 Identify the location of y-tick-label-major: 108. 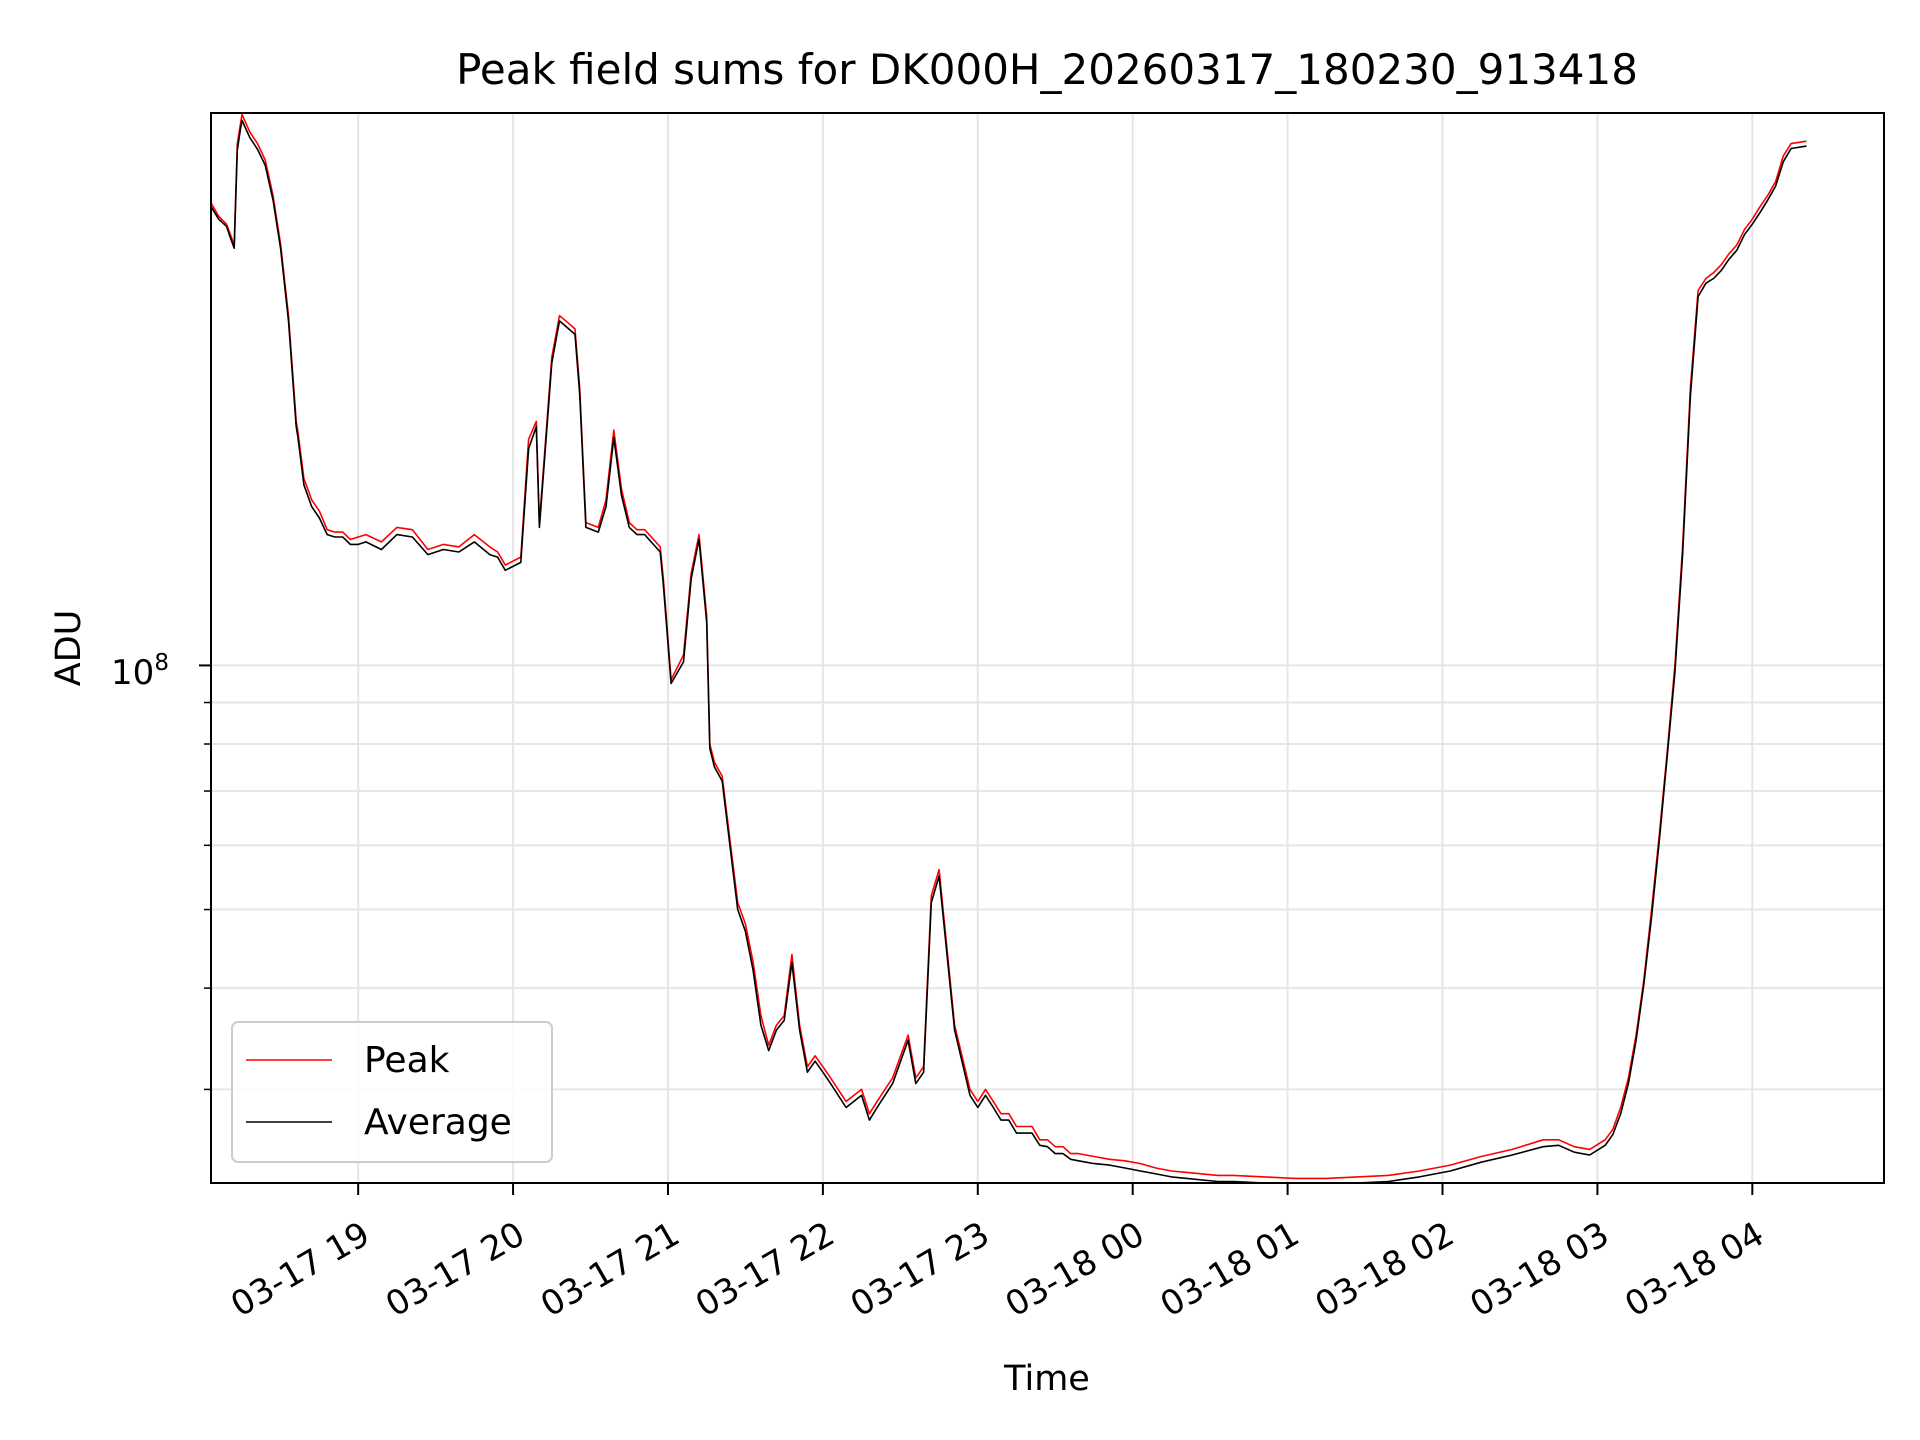
(140, 671).